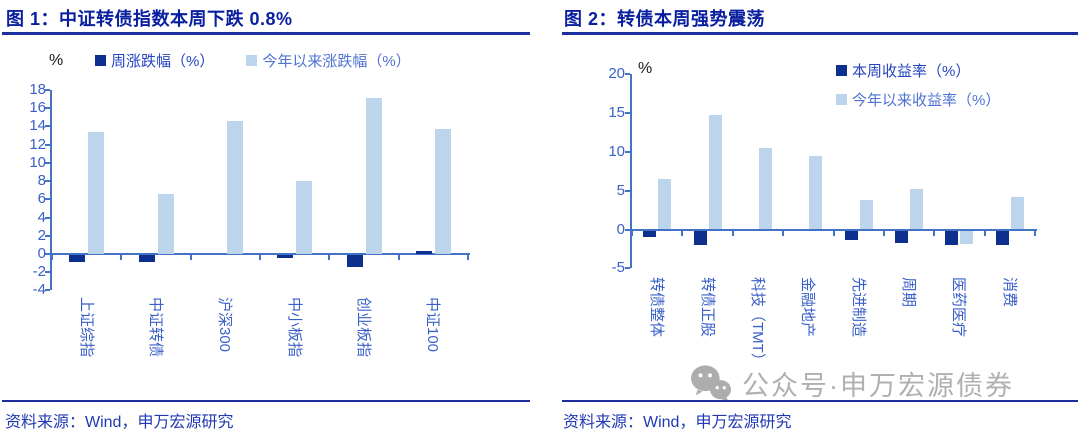  Describe the element at coordinates (266, 401) in the screenshot. I see `figure1-bottom-rule` at that location.